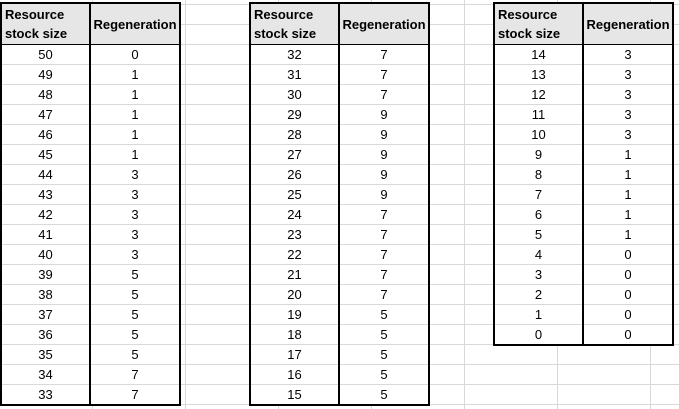 Image resolution: width=679 pixels, height=409 pixels. Describe the element at coordinates (46, 294) in the screenshot. I see `stock-size-cell: 38` at that location.